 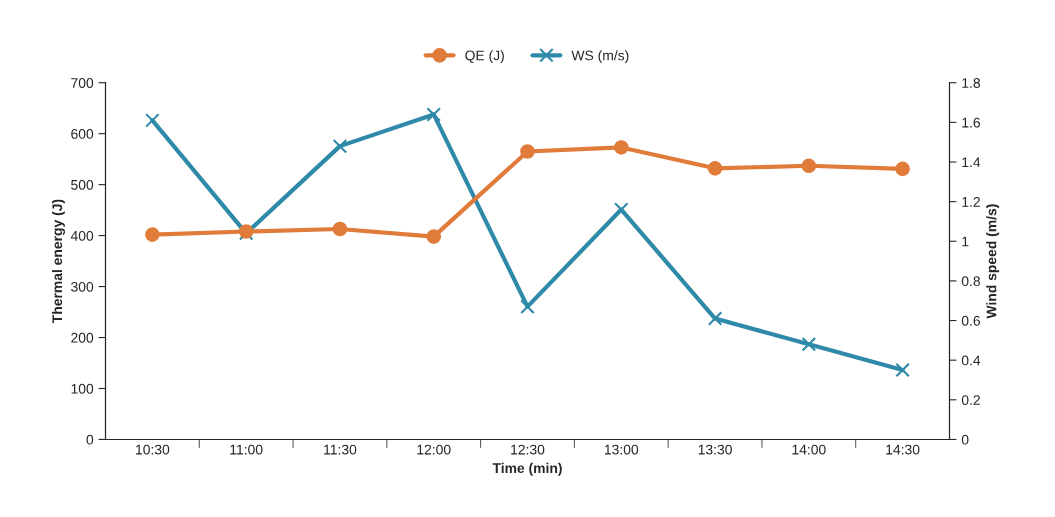 I want to click on x-tick-label: 13:00, so click(x=621, y=449).